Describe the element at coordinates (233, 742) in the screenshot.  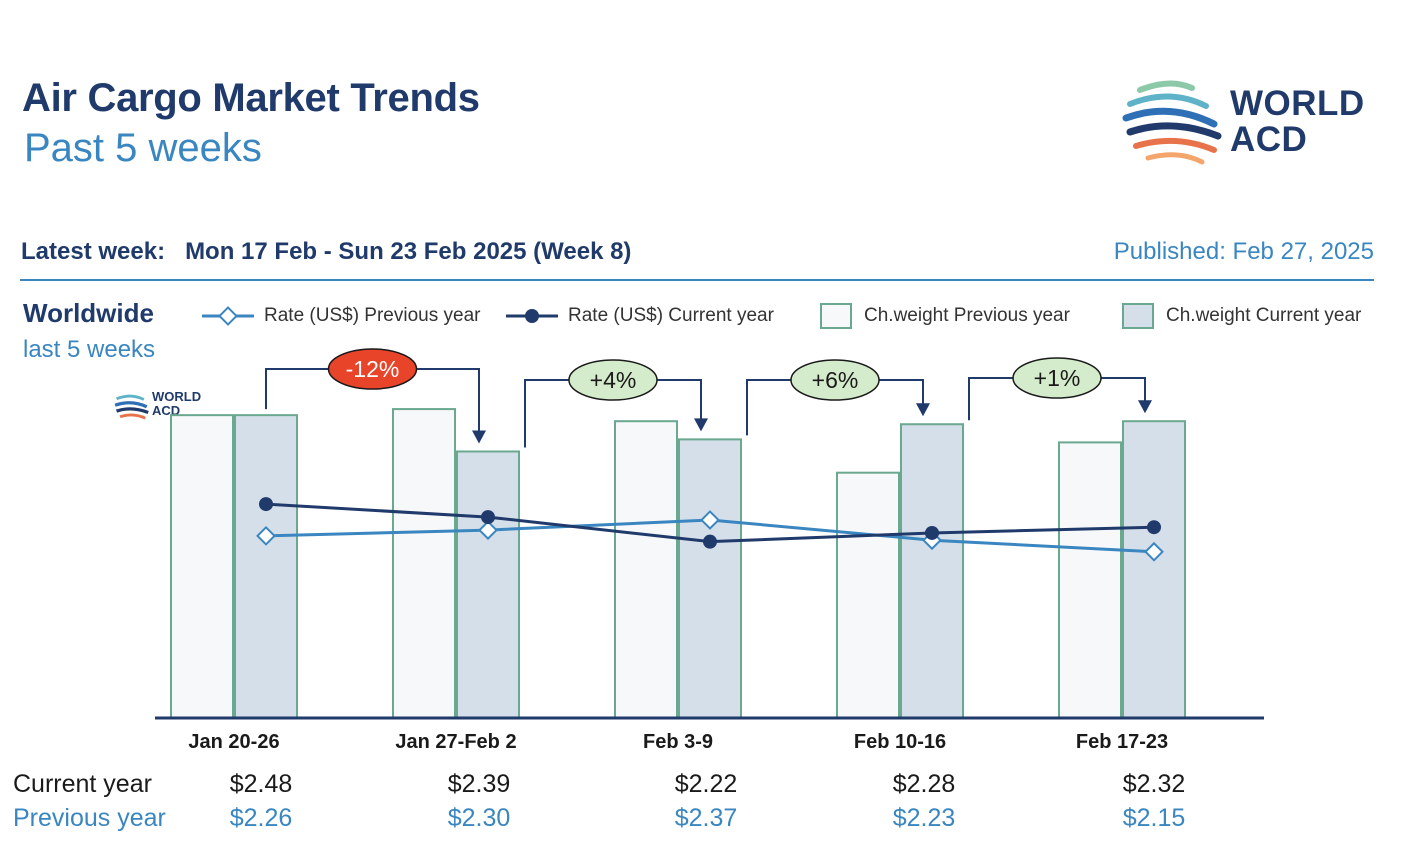
I see `x-tick-label: Jan 20-26` at that location.